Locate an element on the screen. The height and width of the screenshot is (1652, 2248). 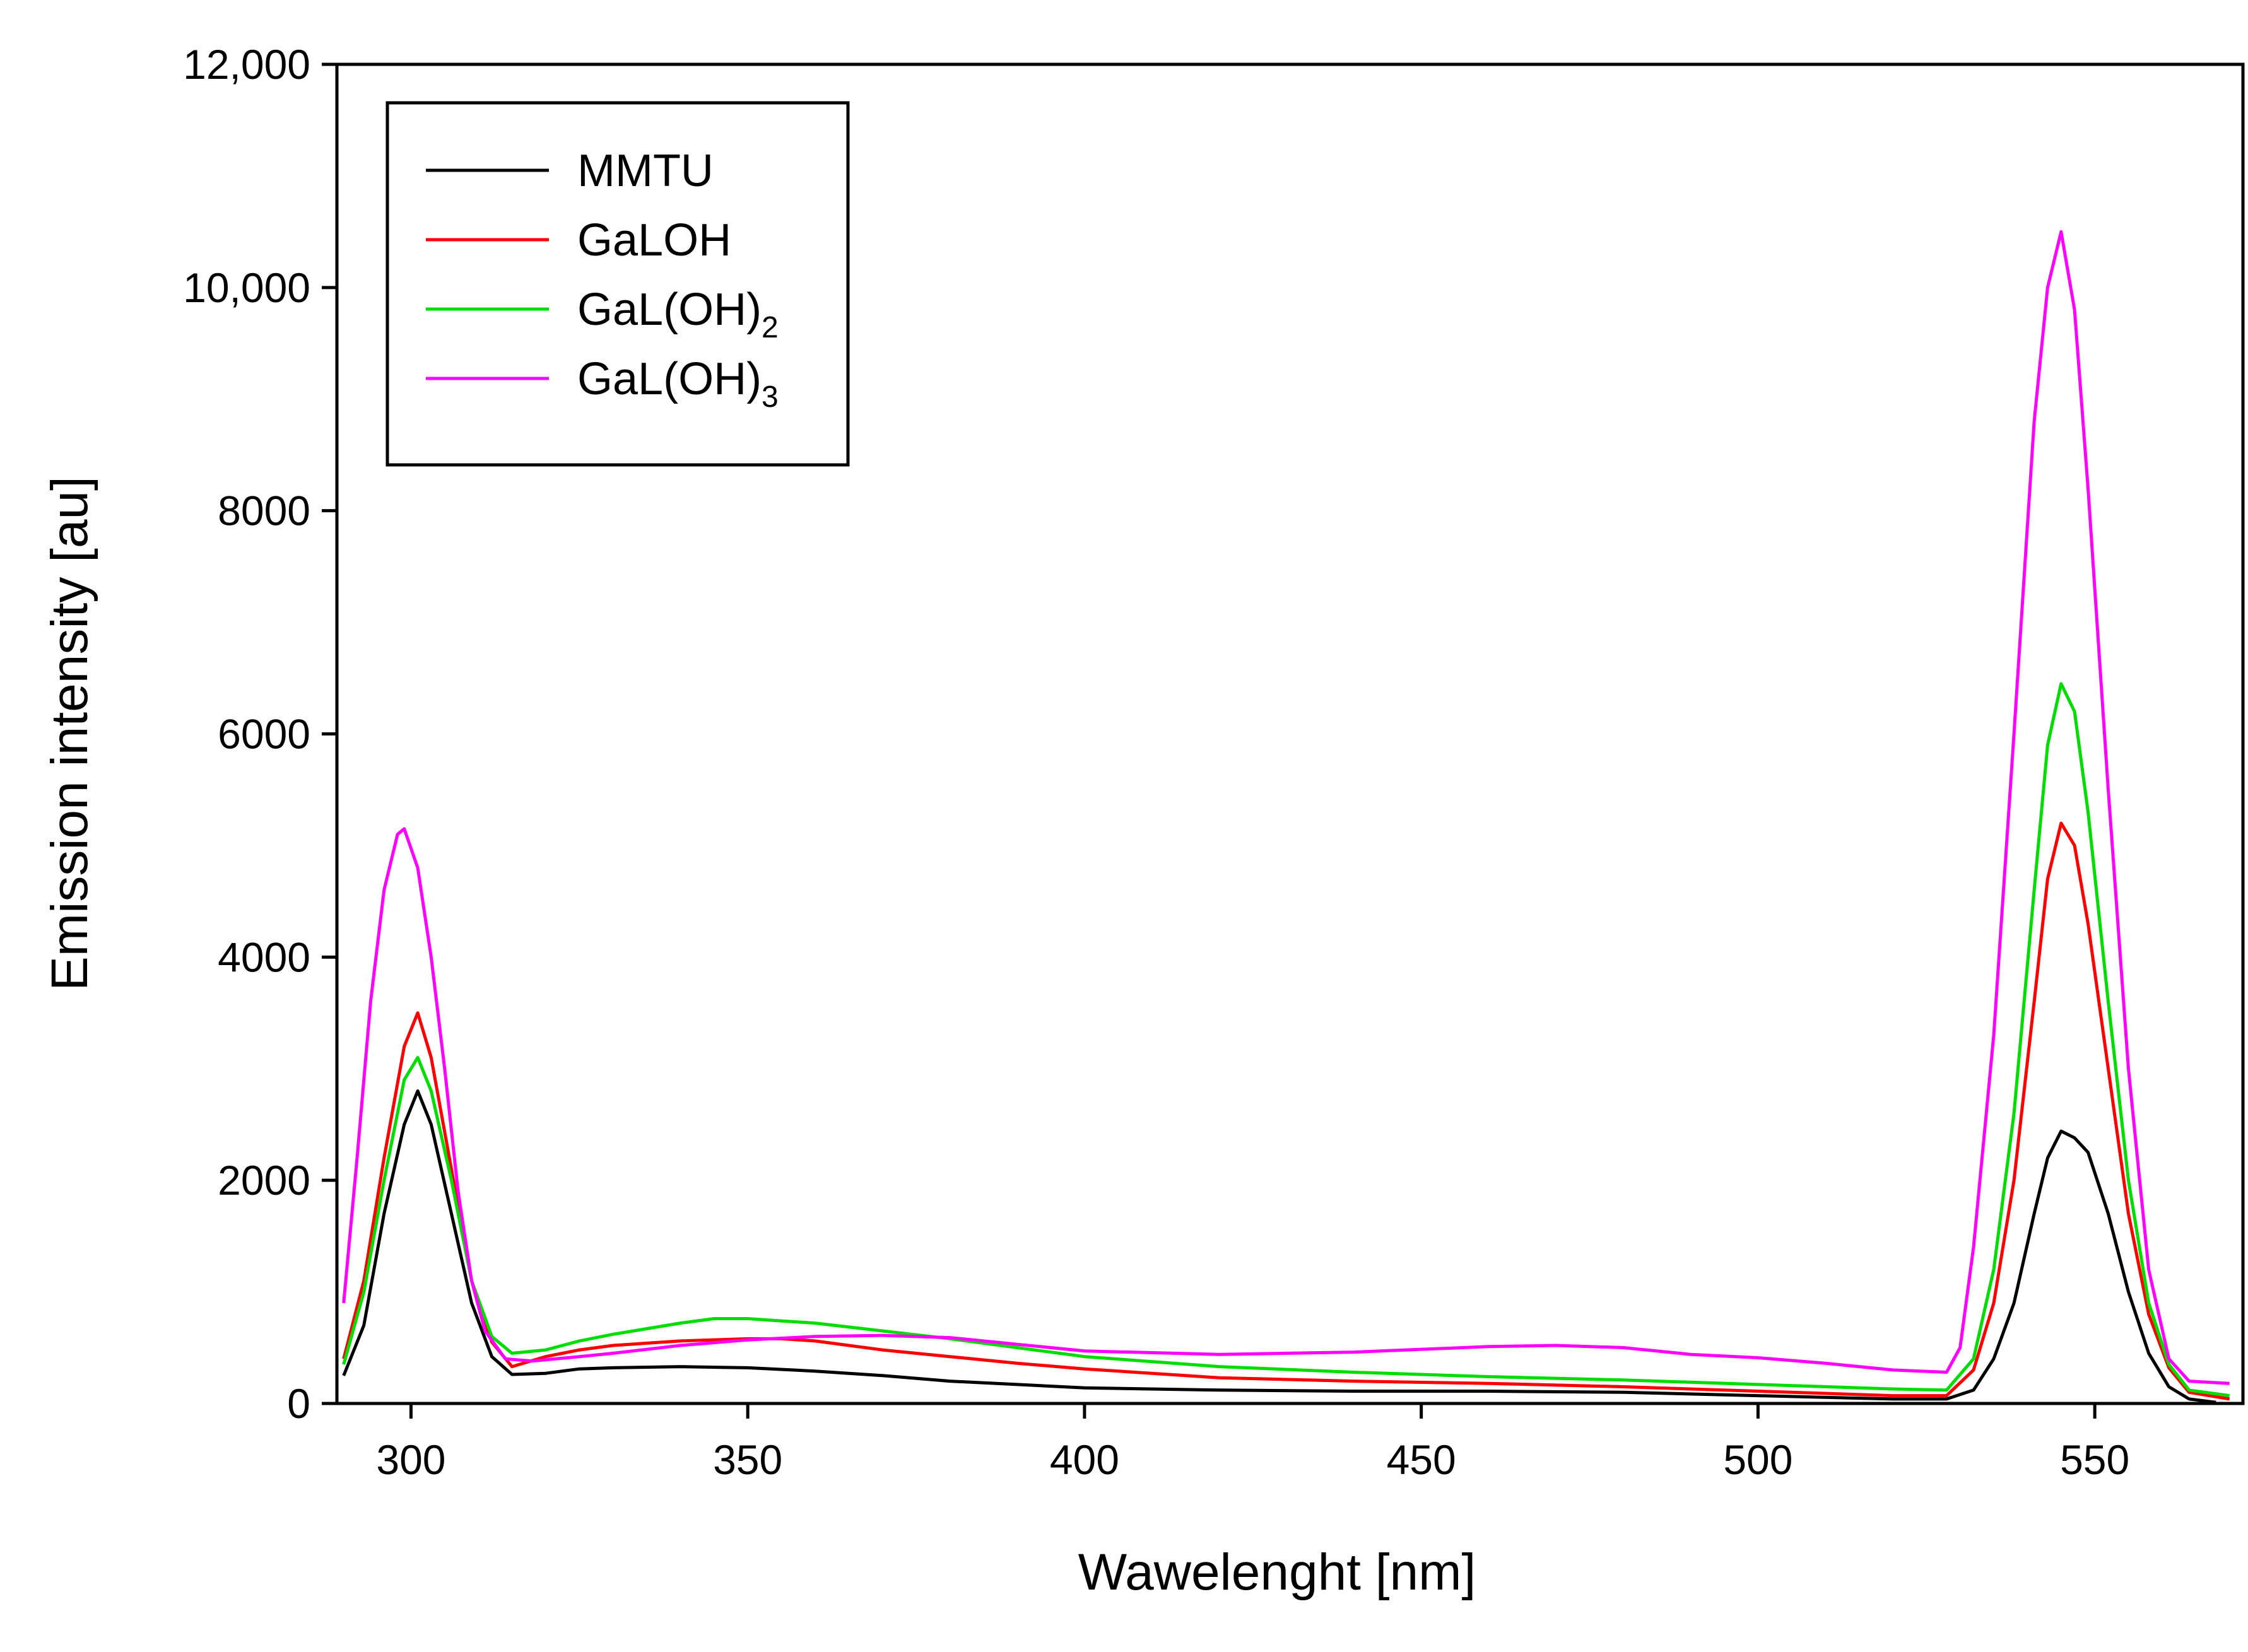
legend-label: GaL(OH)3 is located at coordinates (678, 384).